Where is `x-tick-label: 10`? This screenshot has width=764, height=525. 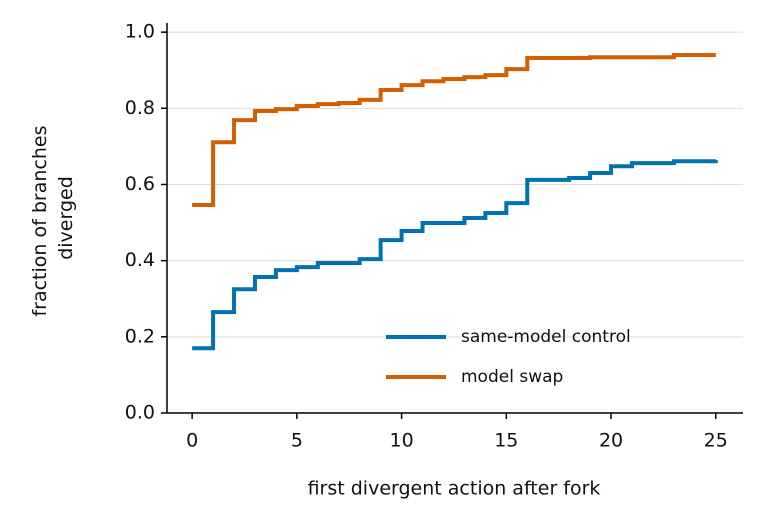 x-tick-label: 10 is located at coordinates (401, 441).